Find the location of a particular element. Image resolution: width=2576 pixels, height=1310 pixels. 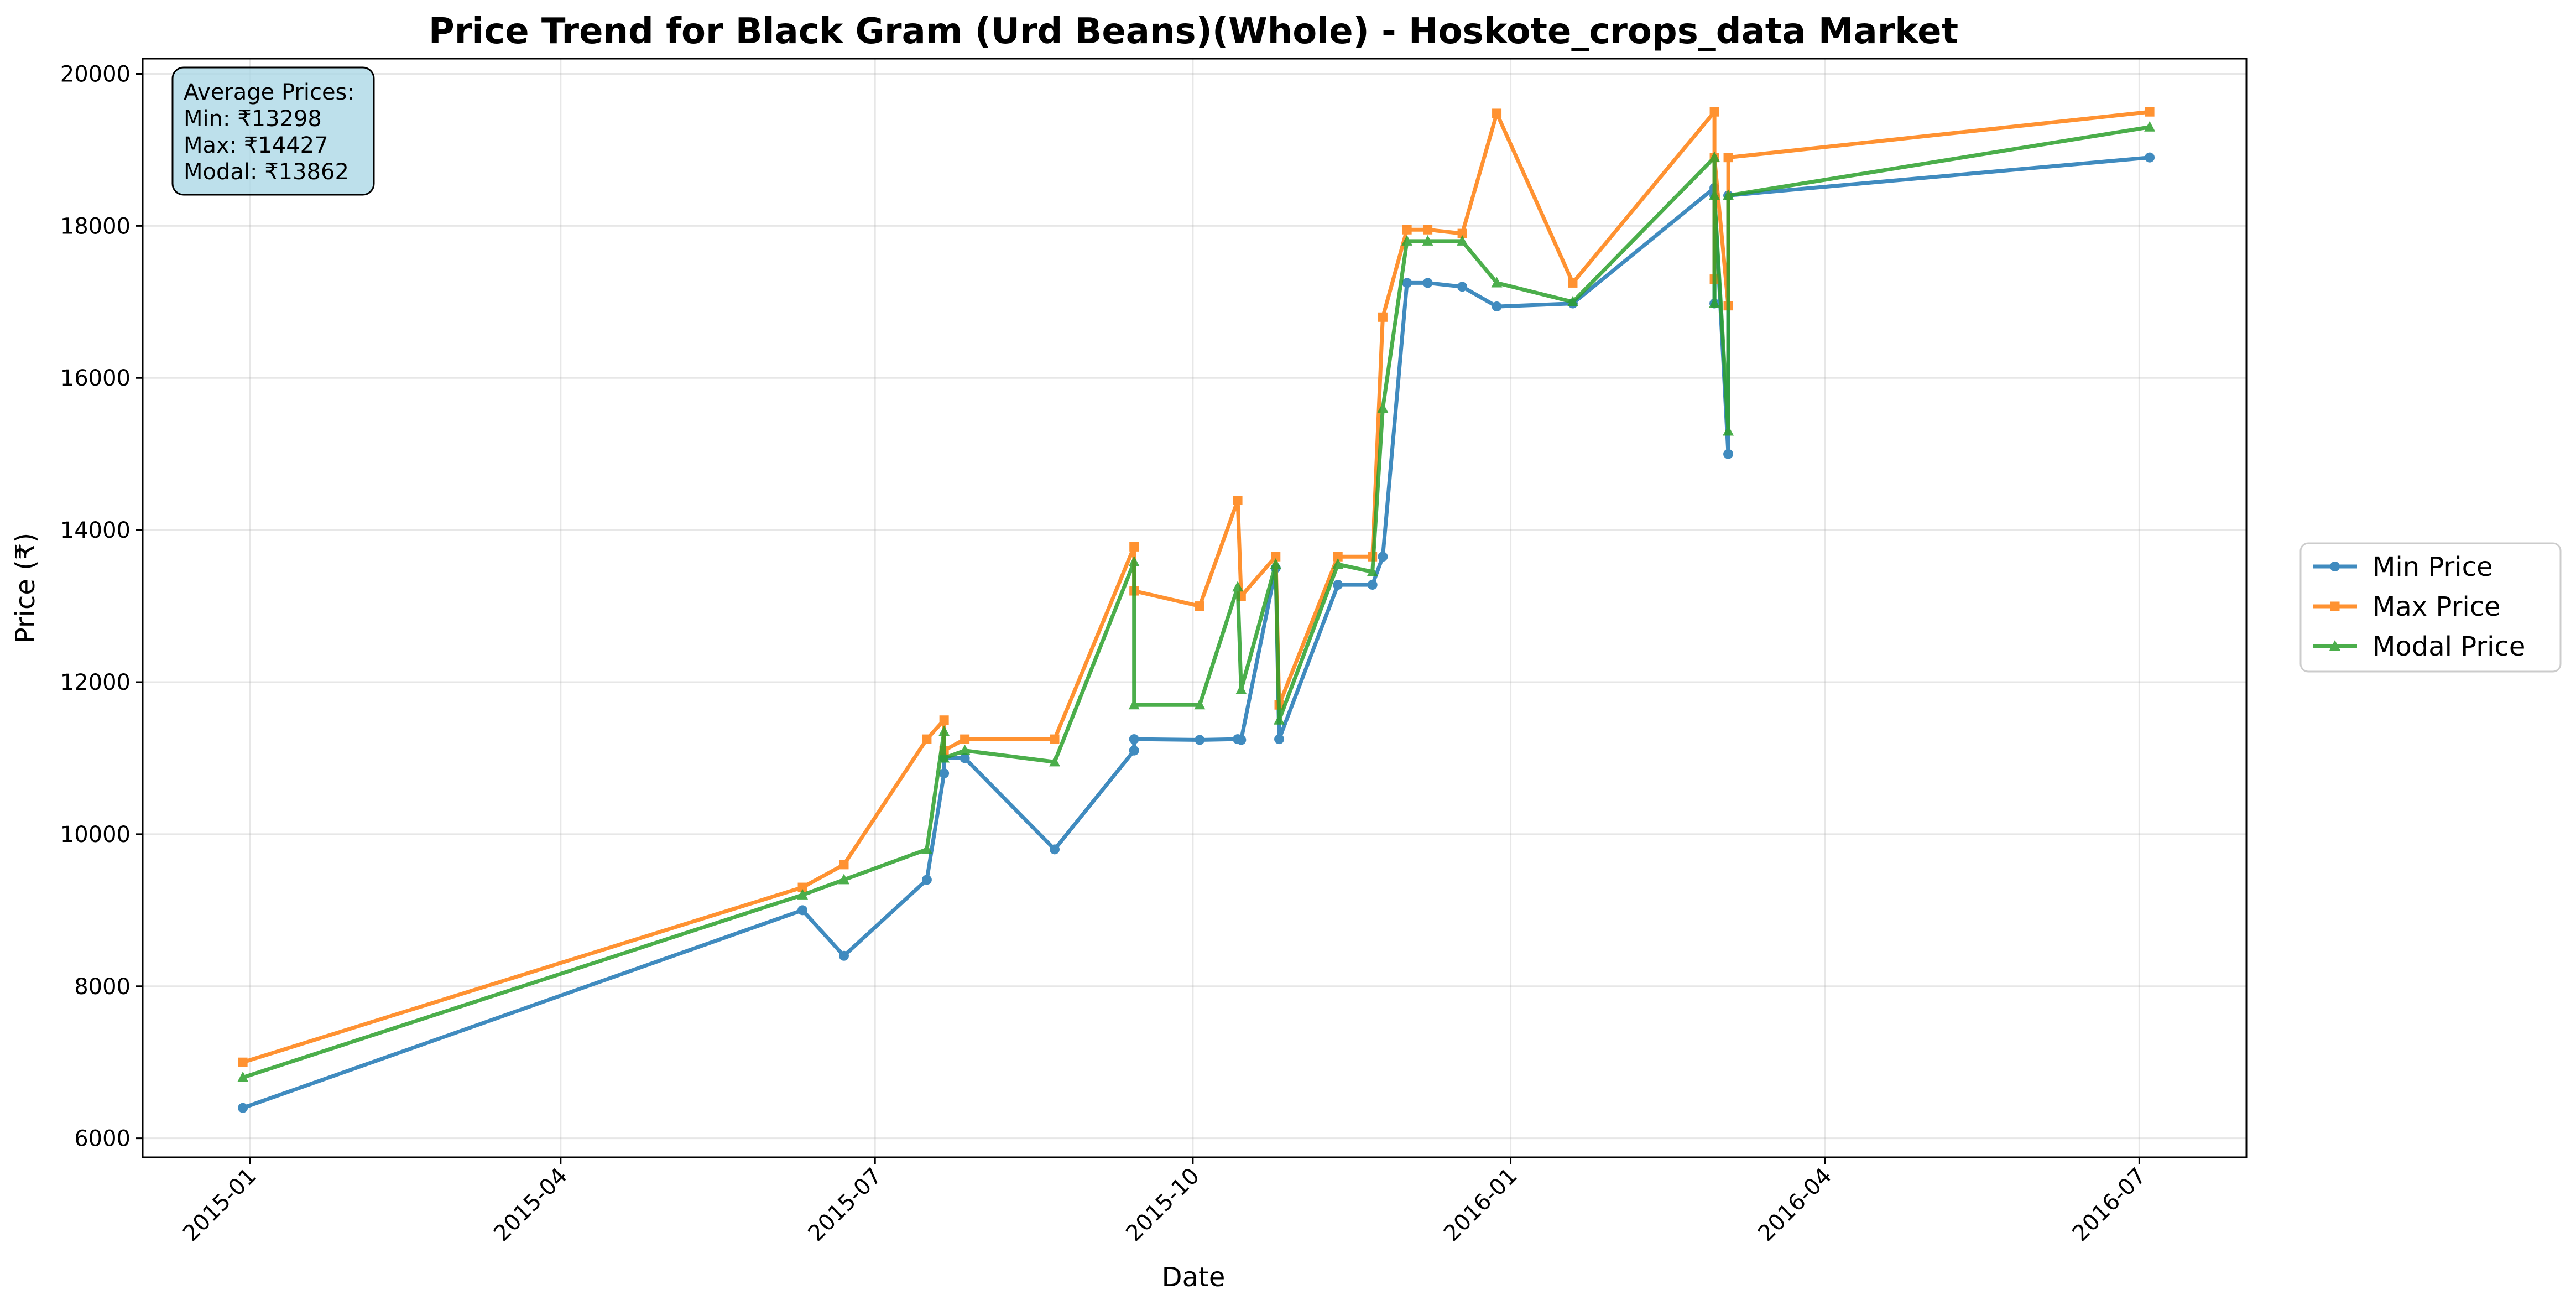

legend-item-max-price is located at coordinates (2335, 606).